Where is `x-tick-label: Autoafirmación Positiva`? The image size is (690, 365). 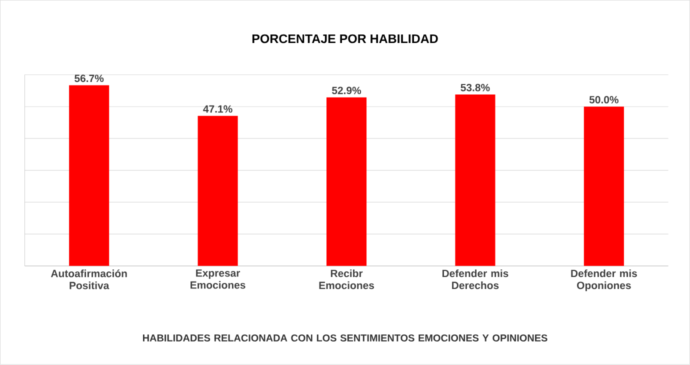 x-tick-label: Autoafirmación Positiva is located at coordinates (88, 280).